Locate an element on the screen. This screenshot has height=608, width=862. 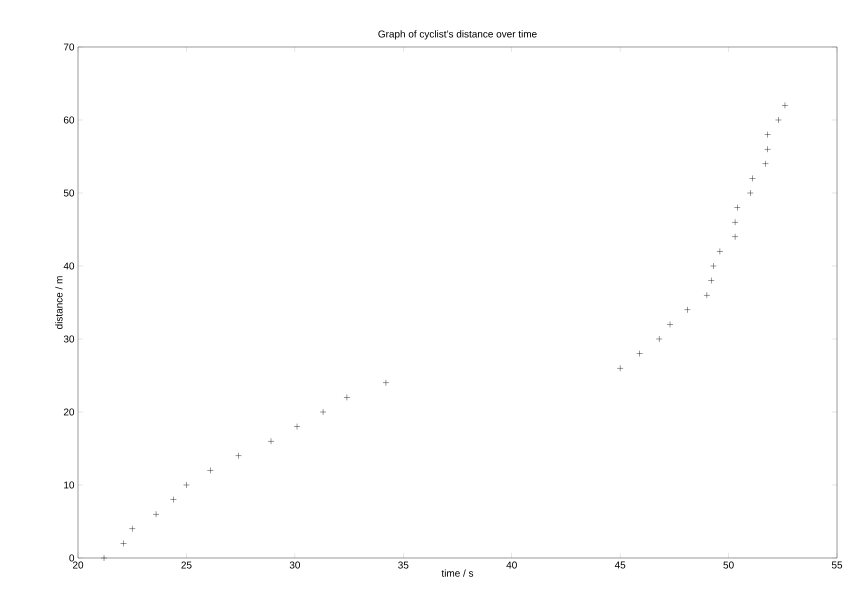
x-tick-label: 25 is located at coordinates (186, 565).